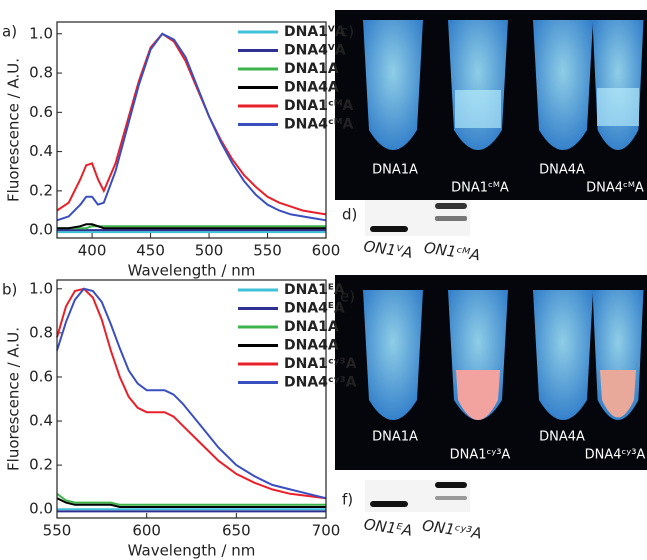  What do you see at coordinates (452, 529) in the screenshot?
I see `gel-label: ON1ᶜʸ³A` at bounding box center [452, 529].